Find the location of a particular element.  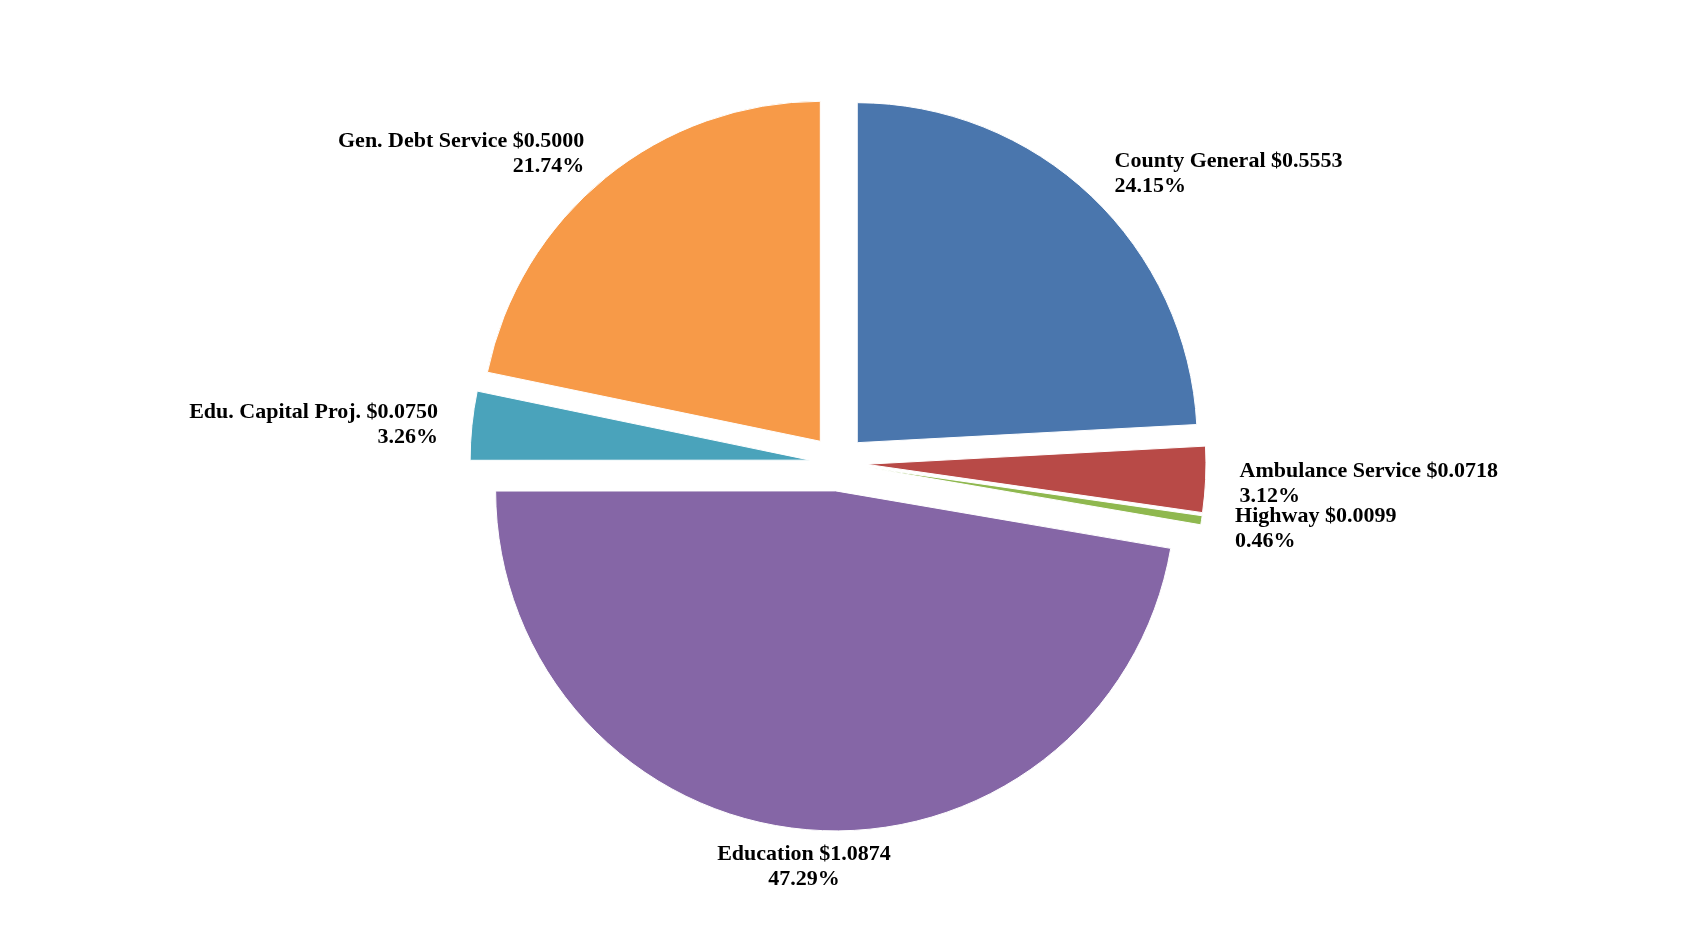

slice-label: Edu. Capital Proj. $0.0750 3.26% is located at coordinates (314, 423).